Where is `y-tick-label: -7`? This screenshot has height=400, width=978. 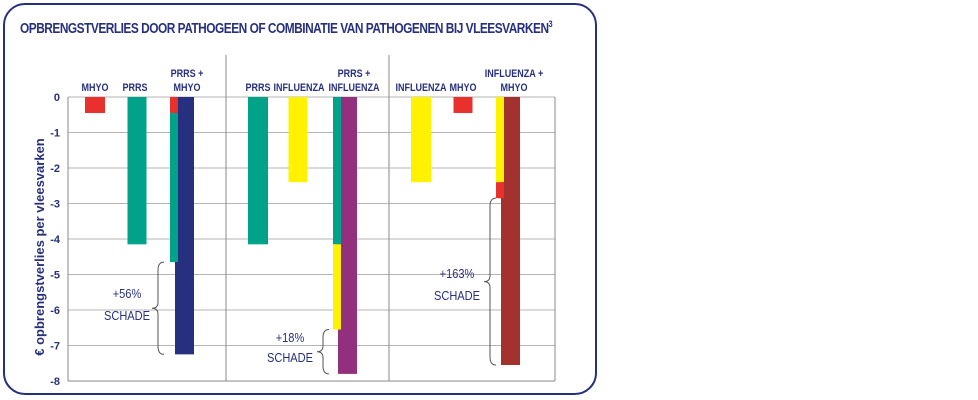 y-tick-label: -7 is located at coordinates (55, 347).